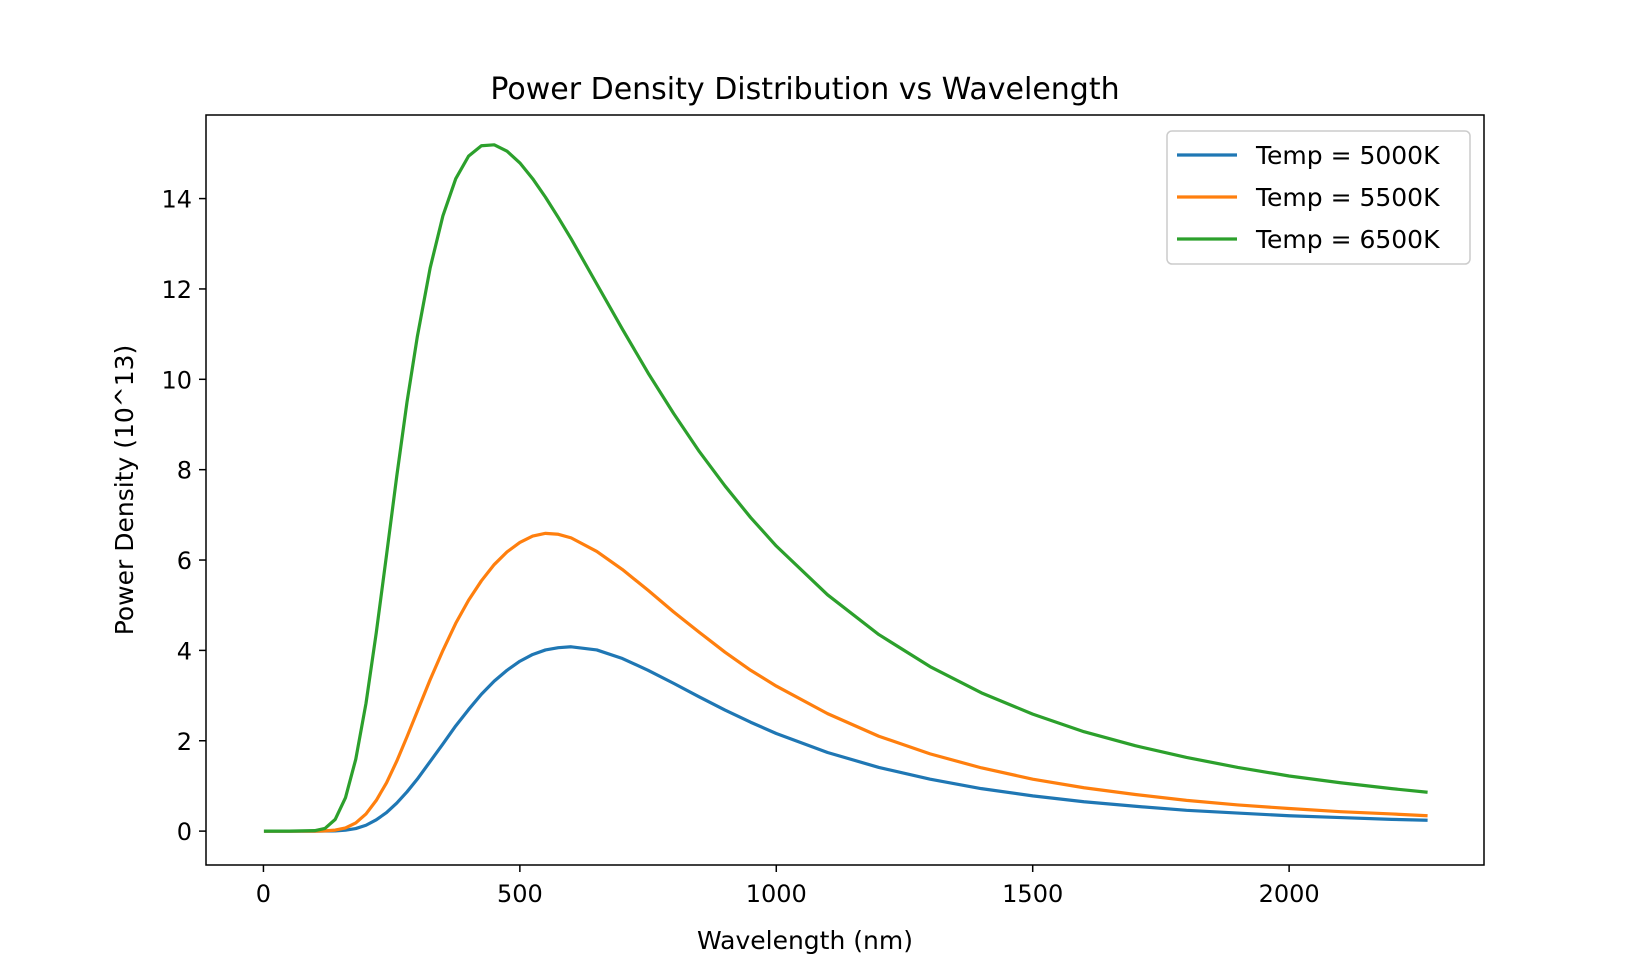 The height and width of the screenshot is (969, 1644). What do you see at coordinates (184, 471) in the screenshot?
I see `y-tick-label: 8` at bounding box center [184, 471].